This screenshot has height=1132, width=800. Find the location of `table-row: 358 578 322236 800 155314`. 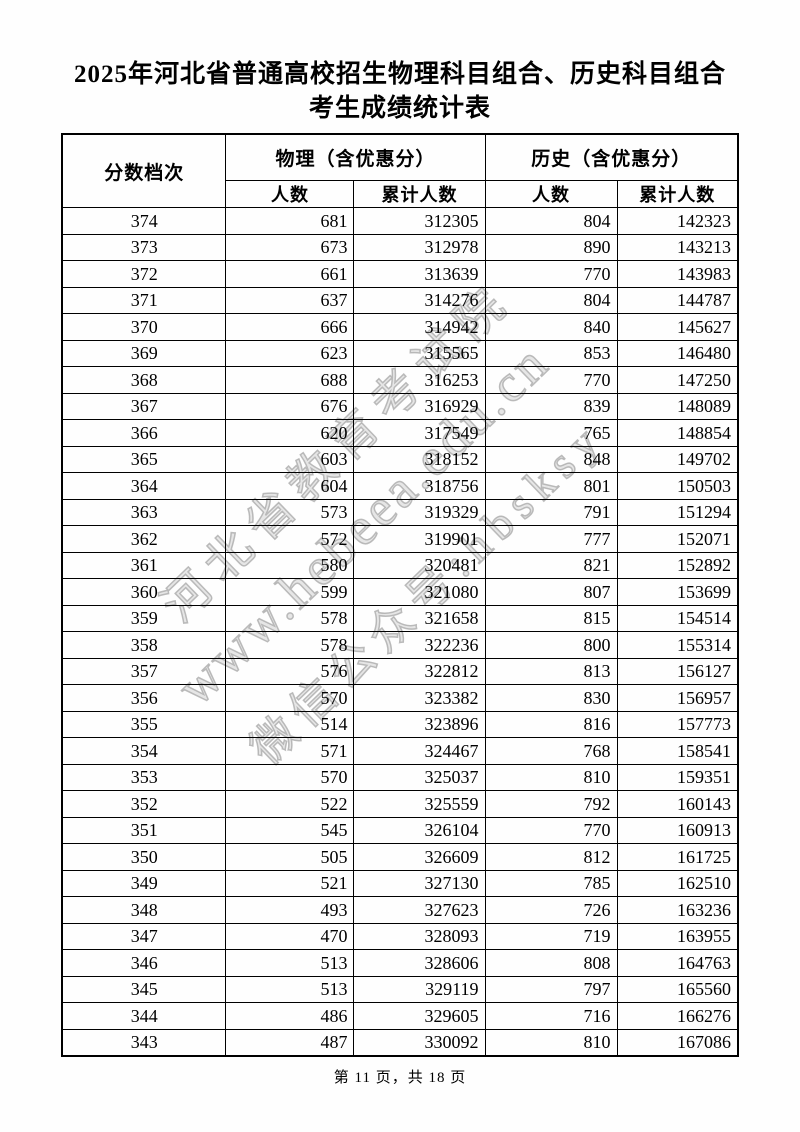

table-row: 358 578 322236 800 155314 is located at coordinates (400, 645).